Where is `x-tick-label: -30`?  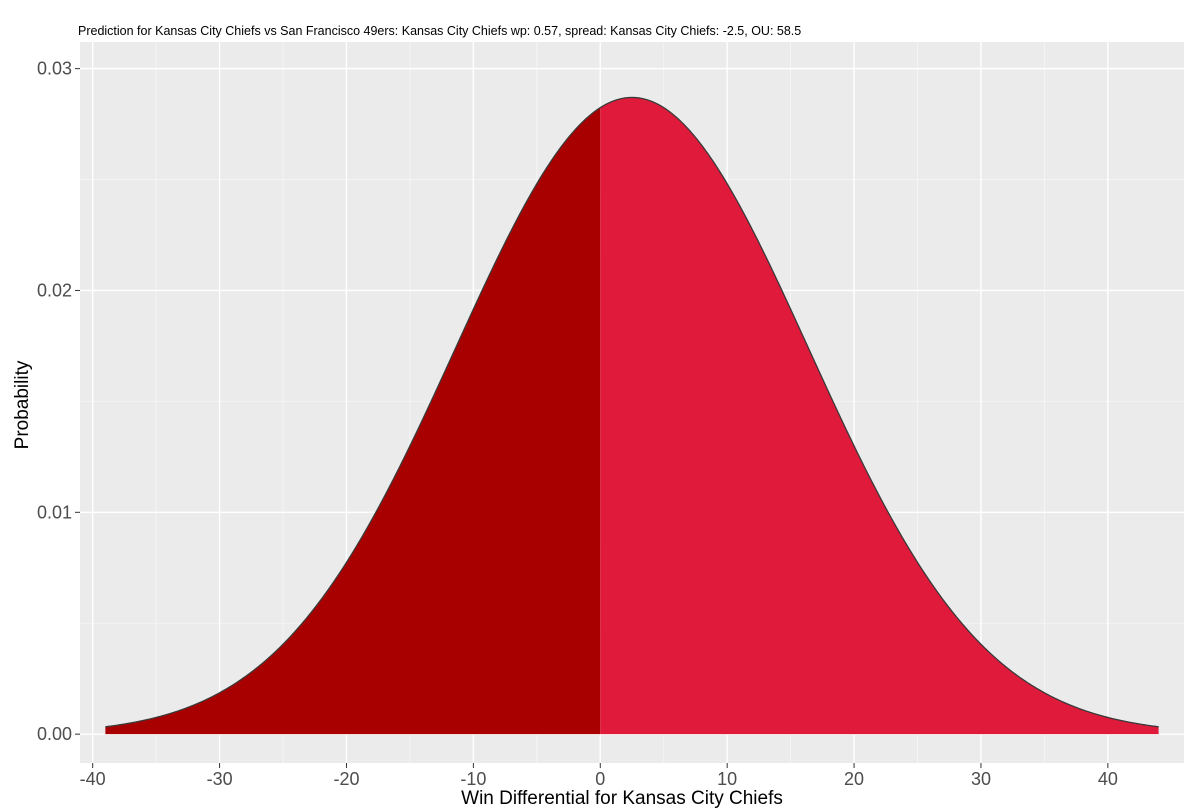 x-tick-label: -30 is located at coordinates (220, 779).